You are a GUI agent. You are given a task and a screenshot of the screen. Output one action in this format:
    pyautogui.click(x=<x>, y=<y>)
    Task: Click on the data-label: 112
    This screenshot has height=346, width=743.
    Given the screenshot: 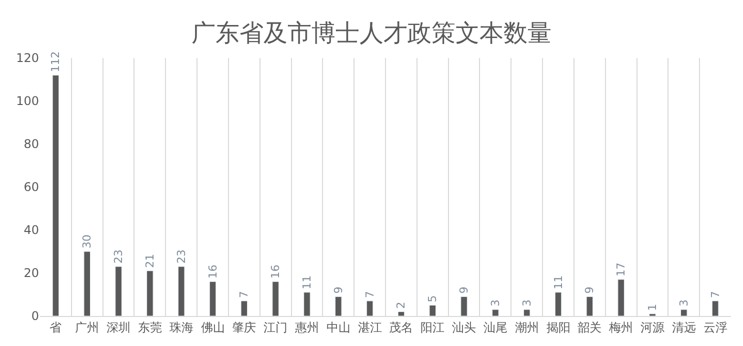 What is the action you would take?
    pyautogui.click(x=55, y=61)
    